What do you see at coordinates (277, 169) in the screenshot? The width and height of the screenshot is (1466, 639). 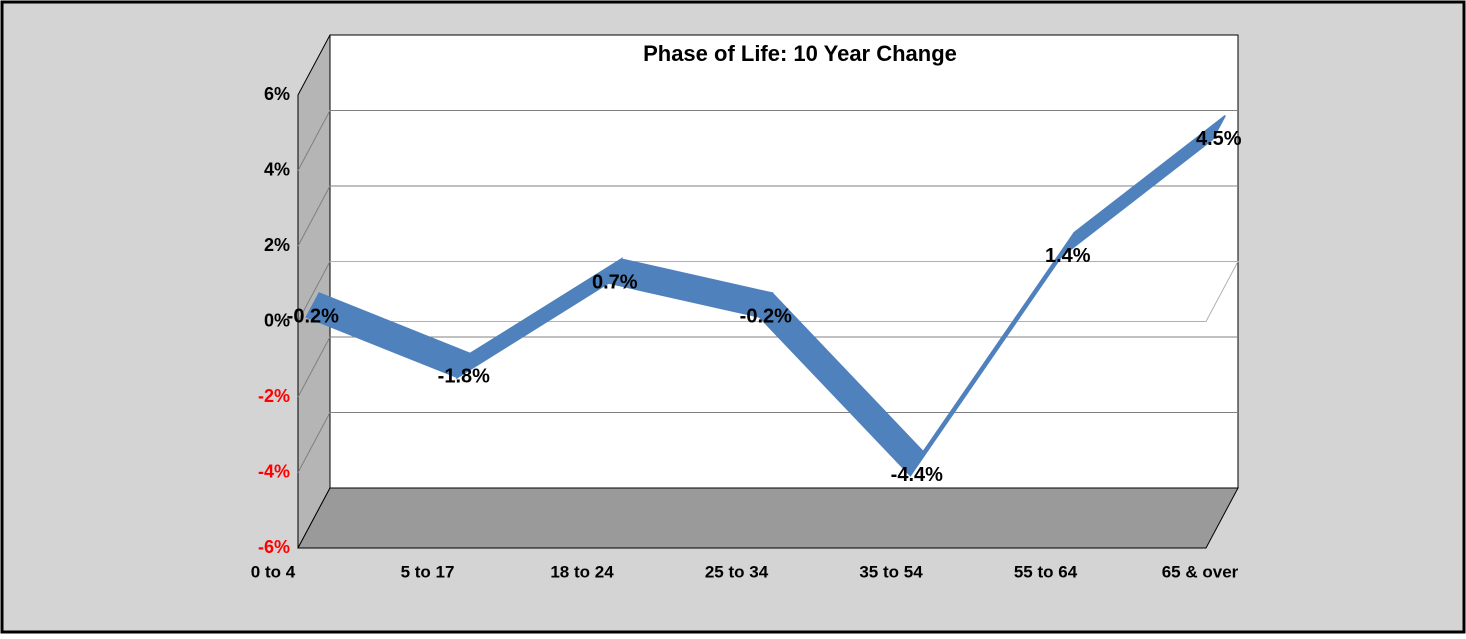 I see `y-tick-label: 4%` at bounding box center [277, 169].